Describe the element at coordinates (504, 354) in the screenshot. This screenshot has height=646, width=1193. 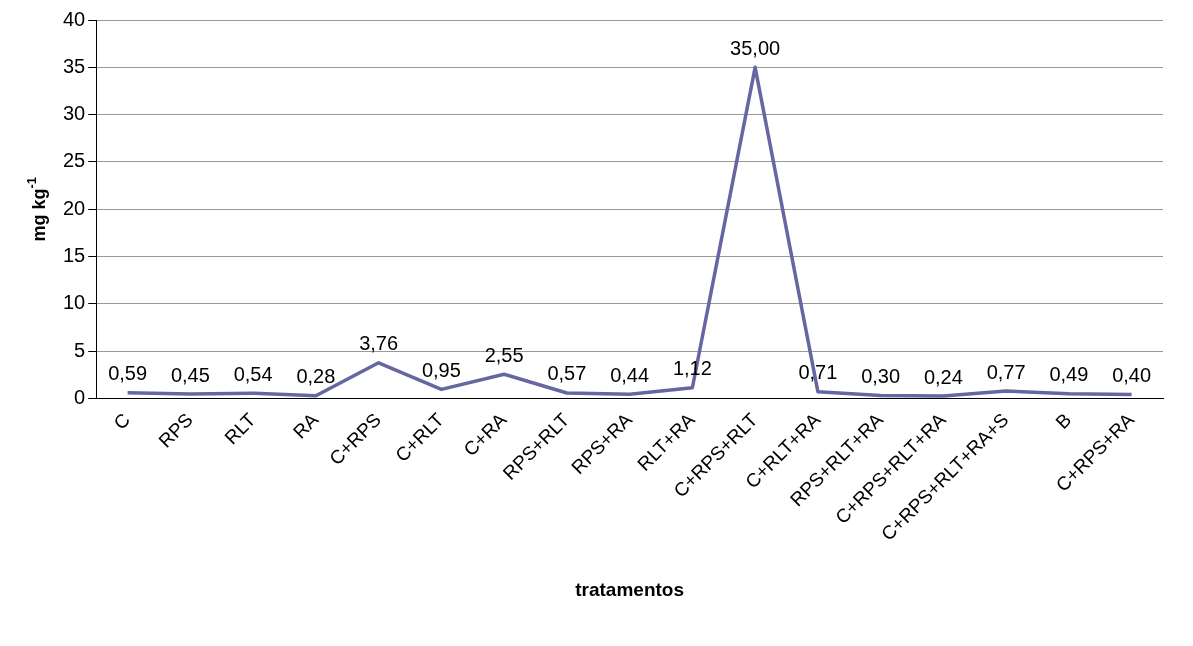
I see `data-label: 2,55` at that location.